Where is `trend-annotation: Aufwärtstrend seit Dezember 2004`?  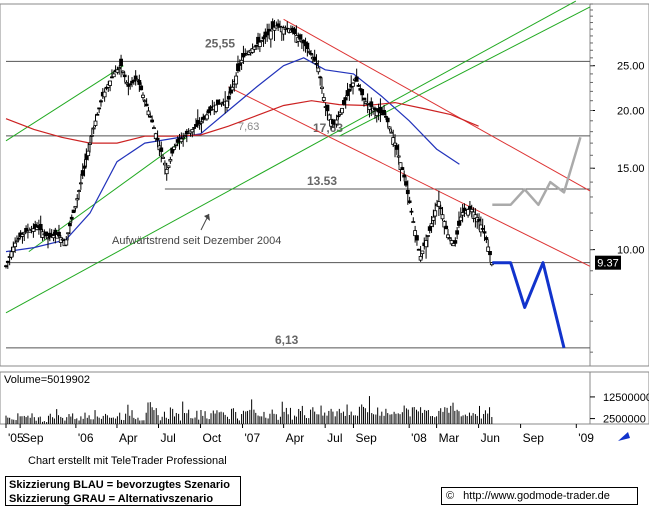 trend-annotation: Aufwärtstrend seit Dezember 2004 is located at coordinates (196, 241).